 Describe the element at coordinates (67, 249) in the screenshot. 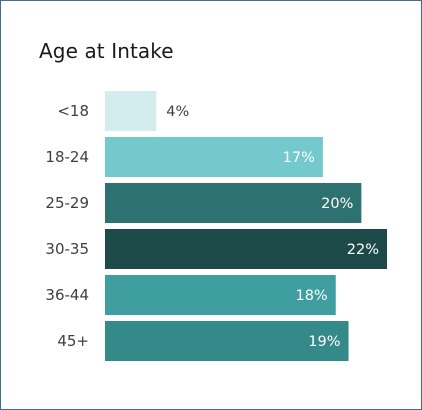

I see `category-label: 30-35` at that location.